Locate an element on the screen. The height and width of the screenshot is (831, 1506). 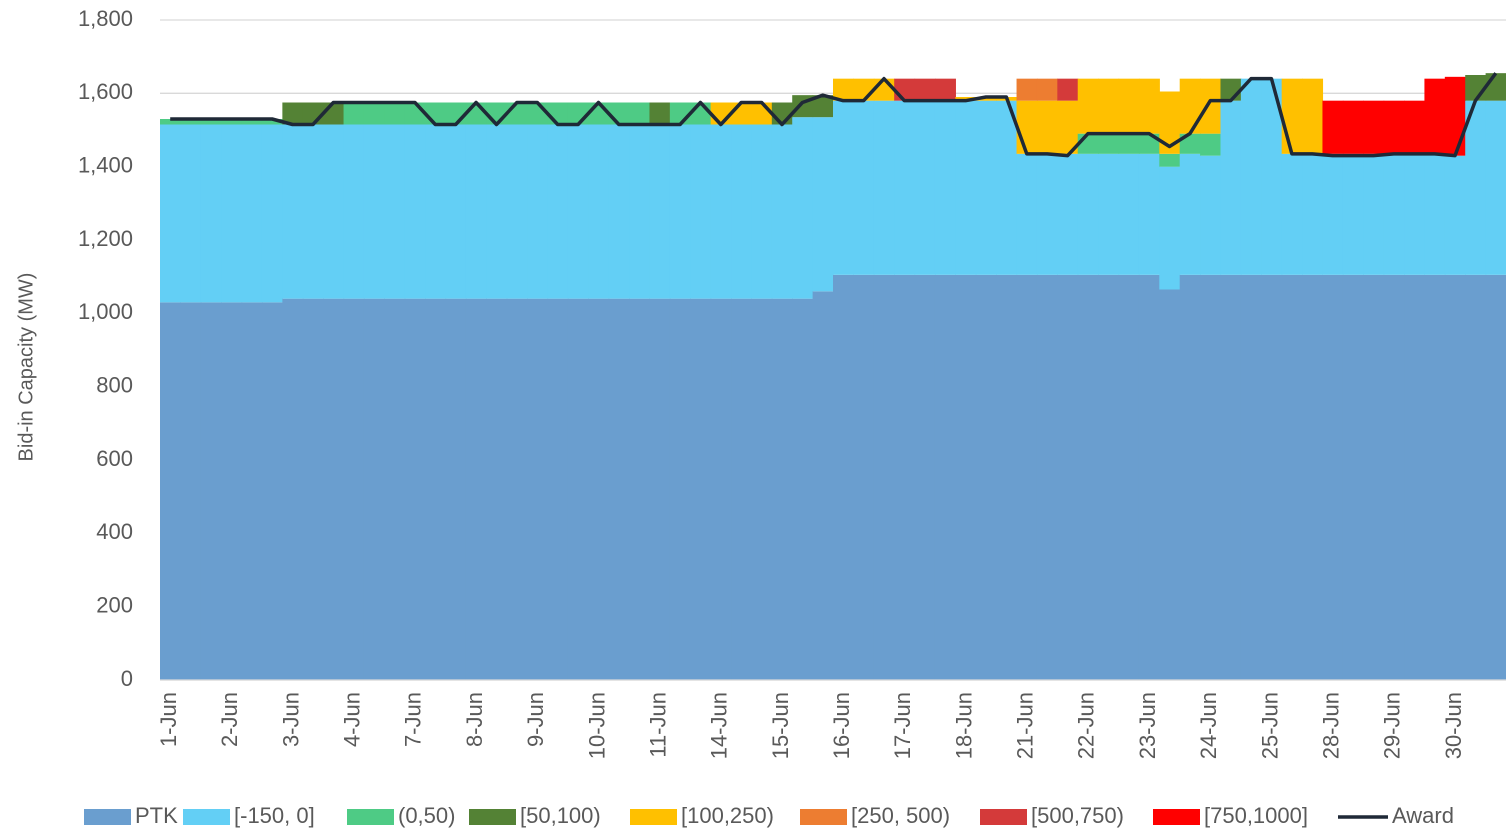
x-tick-label: 30-Jun is located at coordinates (1453, 725).